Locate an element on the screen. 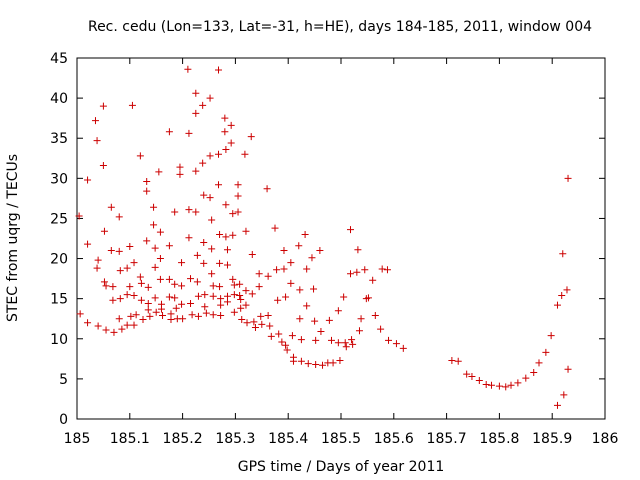 This screenshot has height=480, width=640. x-tick-label: 185.6 is located at coordinates (394, 439).